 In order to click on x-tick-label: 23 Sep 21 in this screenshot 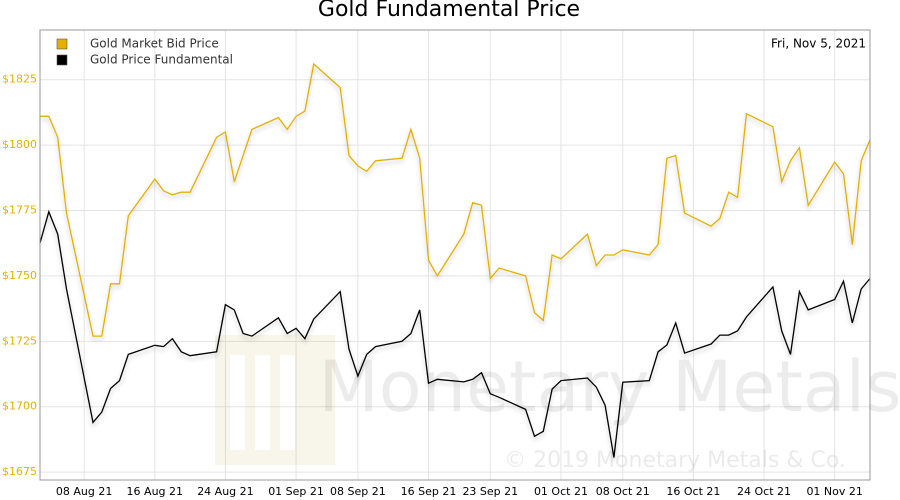, I will do `click(490, 491)`.